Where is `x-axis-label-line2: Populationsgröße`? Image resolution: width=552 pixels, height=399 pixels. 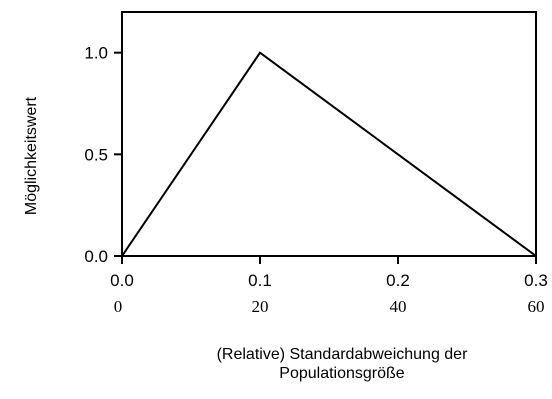 x-axis-label-line2: Populationsgröße is located at coordinates (342, 373).